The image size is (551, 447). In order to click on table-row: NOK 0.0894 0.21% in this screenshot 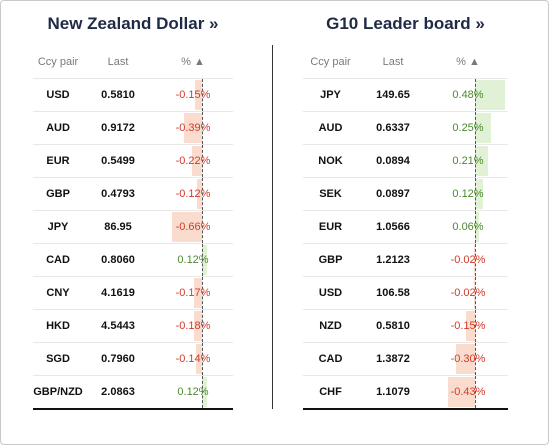, I will do `click(405, 161)`.